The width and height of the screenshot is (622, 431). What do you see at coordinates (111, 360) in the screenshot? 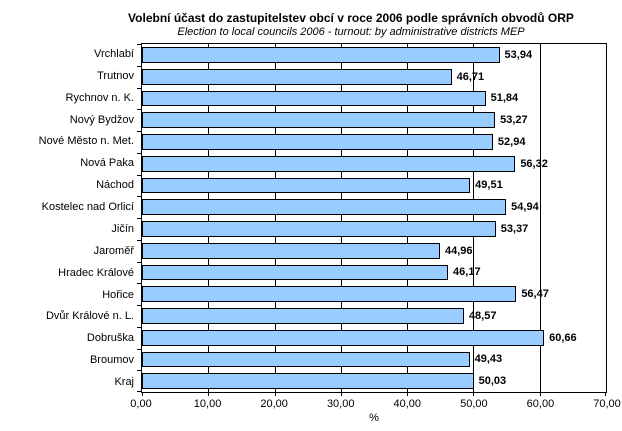
I see `category-label: Broumov` at bounding box center [111, 360].